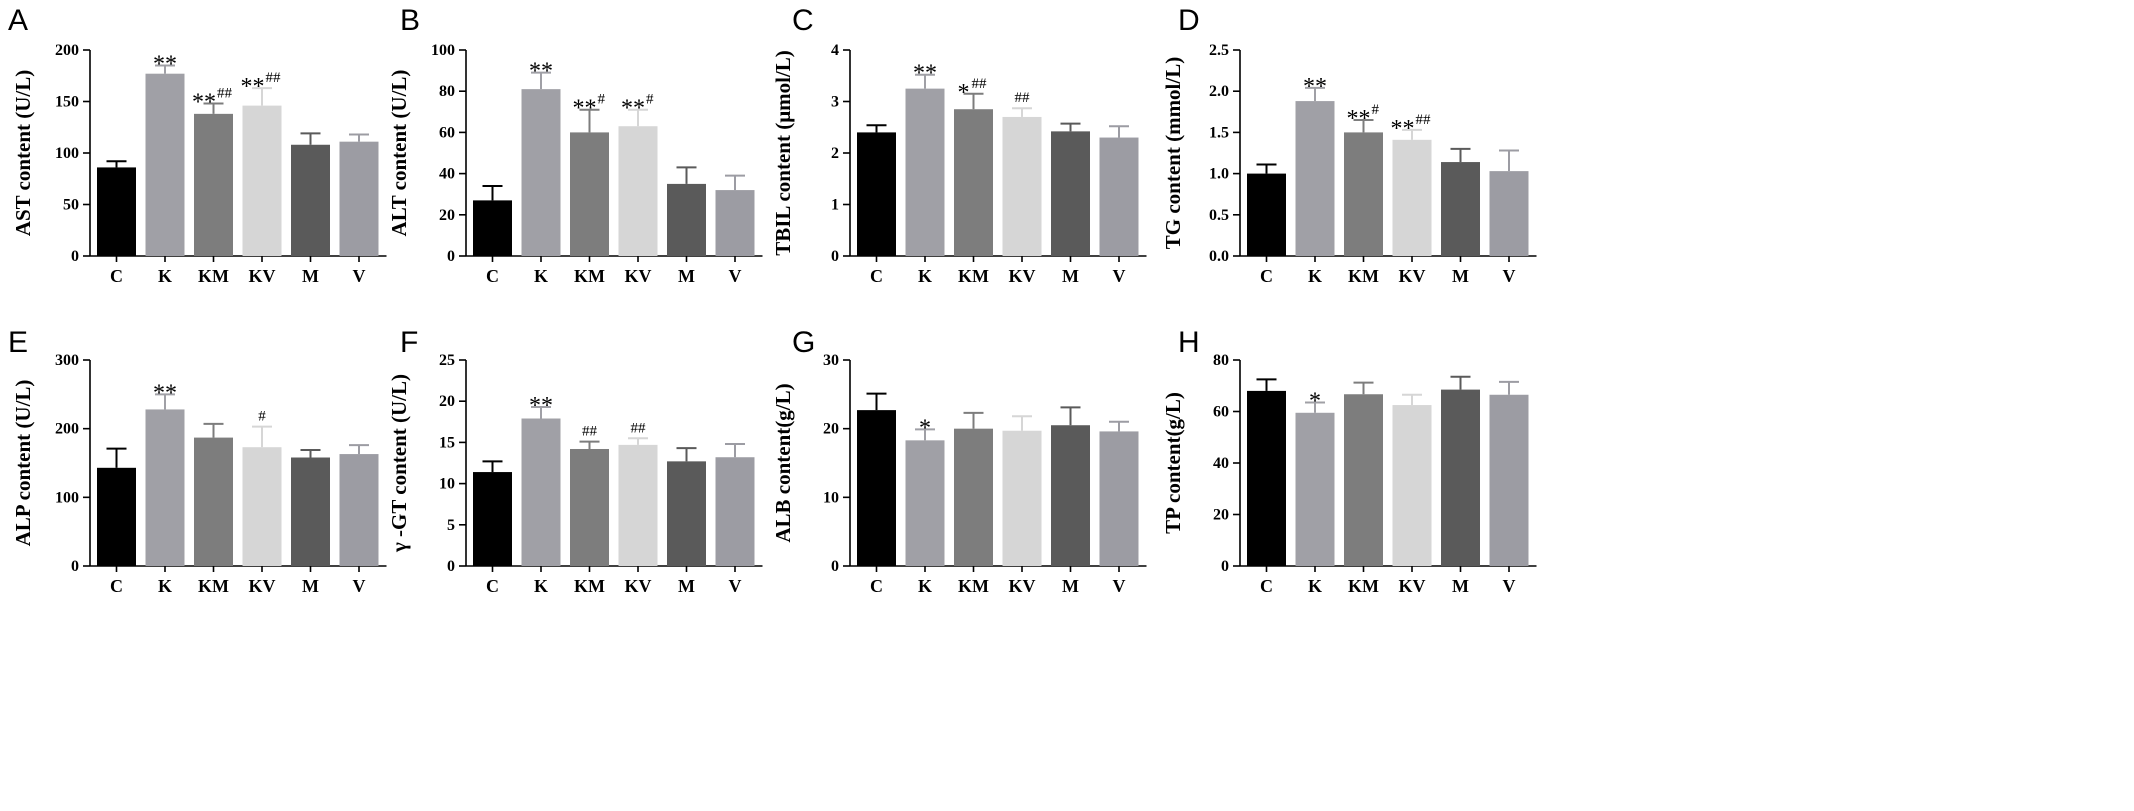 The width and height of the screenshot is (2134, 811). Describe the element at coordinates (253, 87) in the screenshot. I see `significance-mark-a-kv: **` at that location.